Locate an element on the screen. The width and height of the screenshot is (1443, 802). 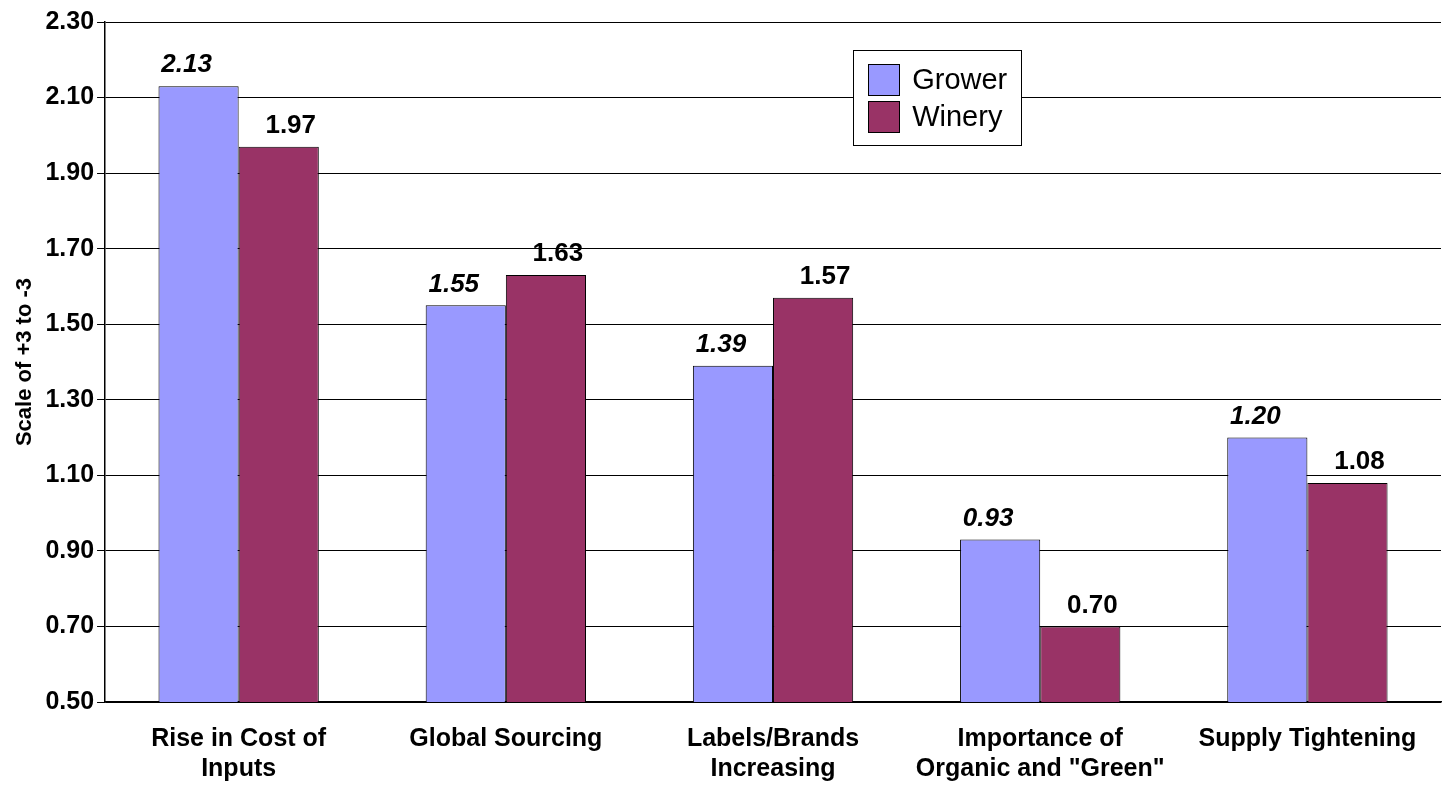
legend-label: Grower is located at coordinates (960, 79).